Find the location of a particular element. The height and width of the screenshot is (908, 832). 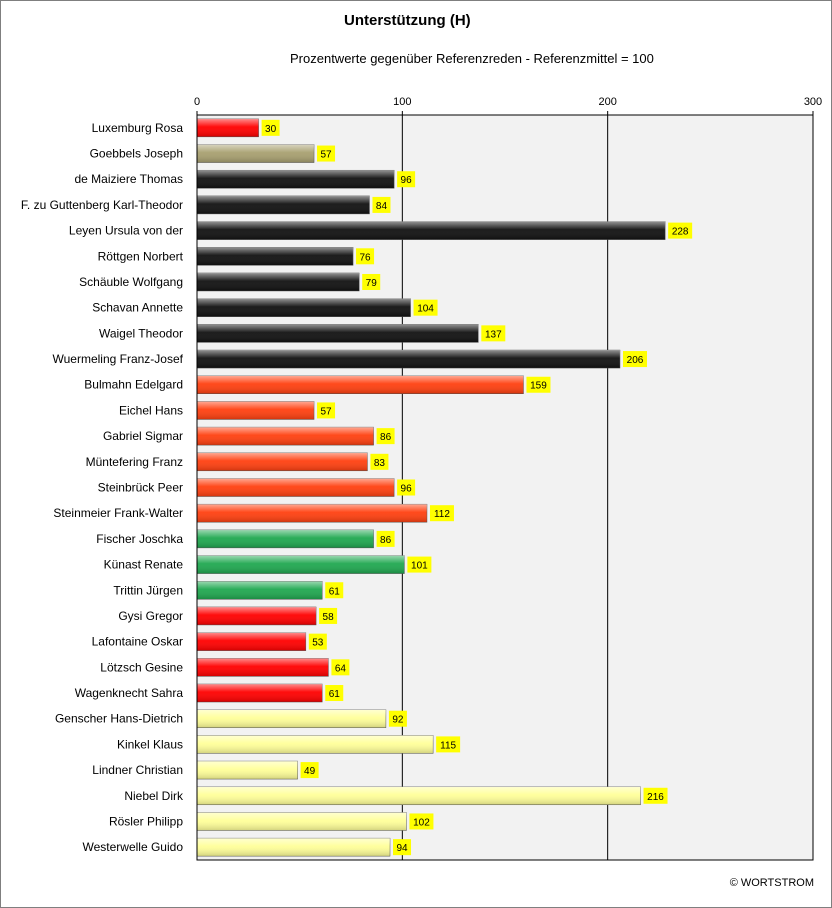

data-label: 84 is located at coordinates (382, 206).